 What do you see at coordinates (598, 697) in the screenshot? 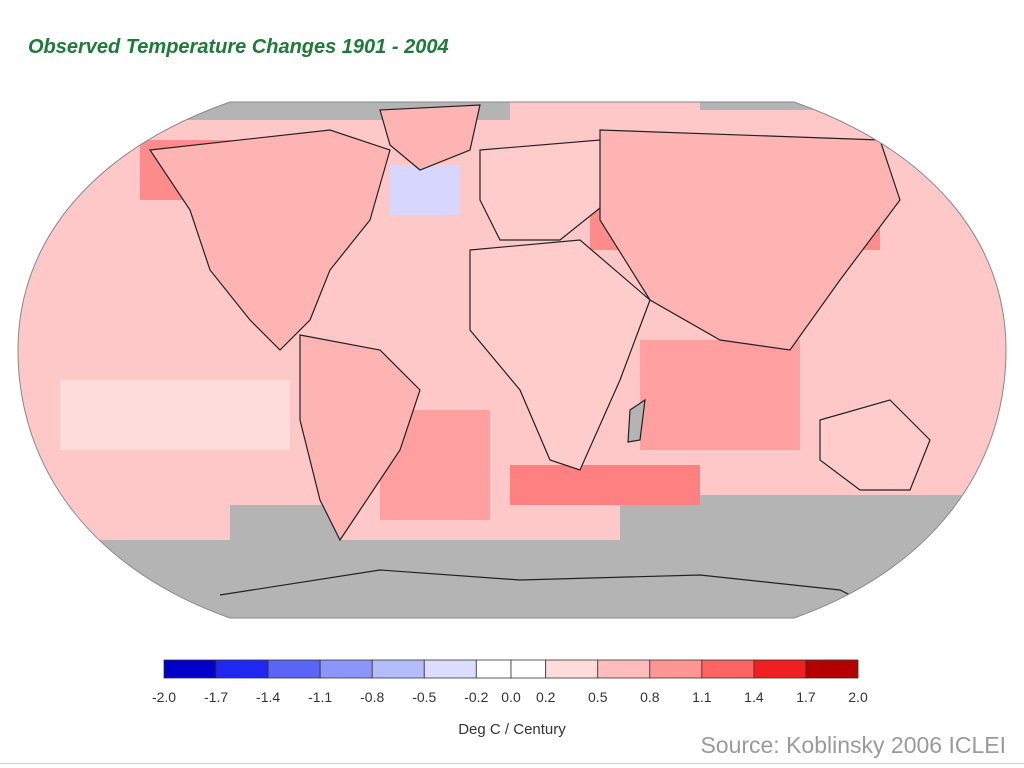
I see `legend-tick-label: 0.5` at bounding box center [598, 697].